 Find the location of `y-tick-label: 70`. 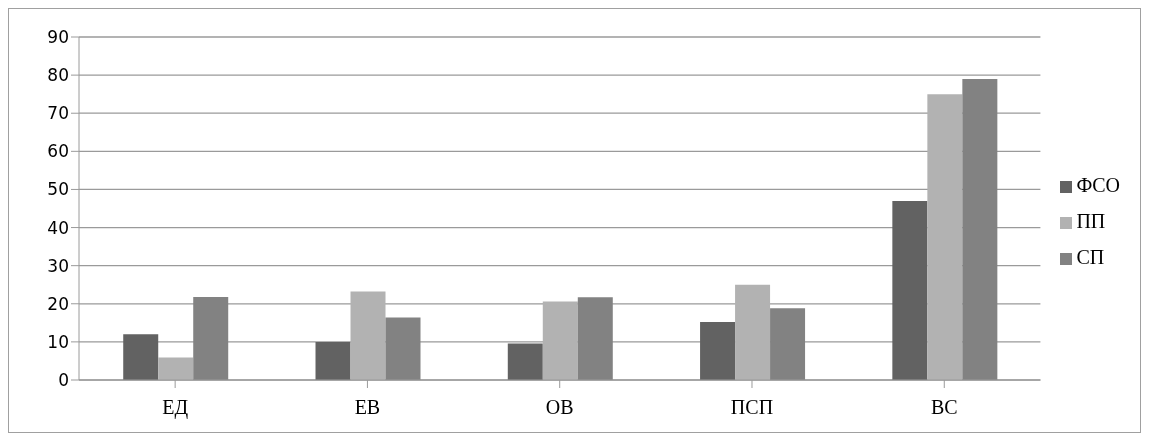

y-tick-label: 70 is located at coordinates (58, 113).